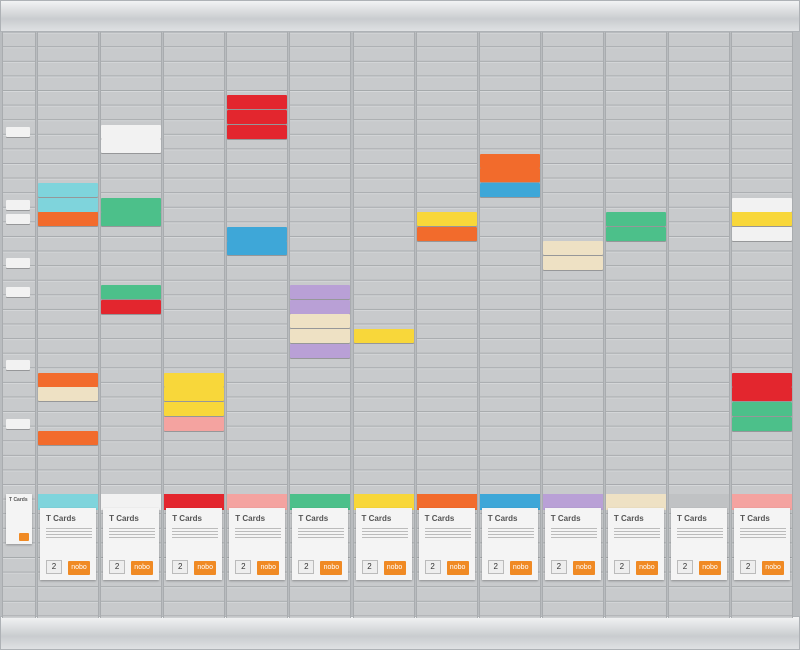 The width and height of the screenshot is (800, 652). I want to click on t-card-pack-small: T Cards, so click(19, 520).